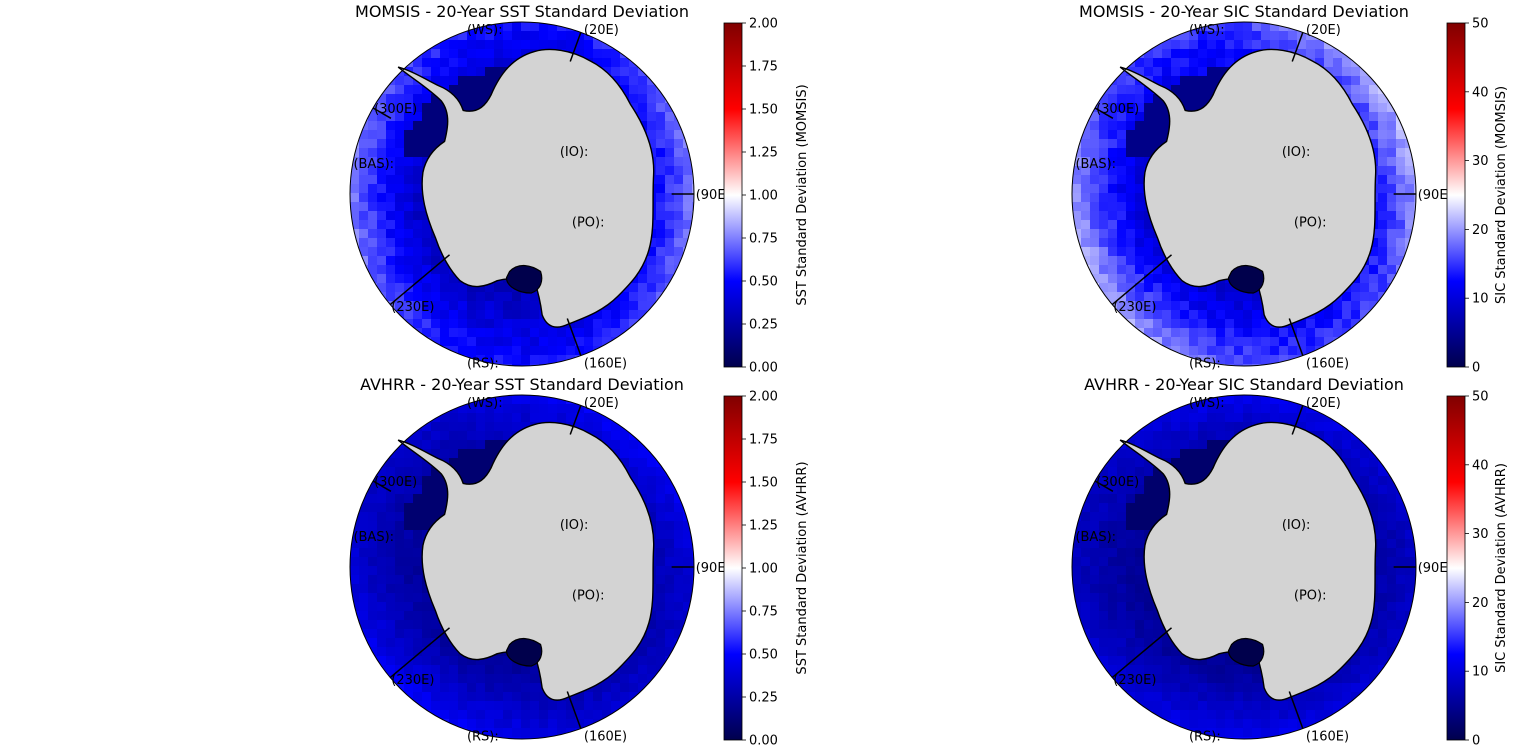 The width and height of the screenshot is (1536, 754). I want to click on colorbar-tick-label: 20, so click(1480, 230).